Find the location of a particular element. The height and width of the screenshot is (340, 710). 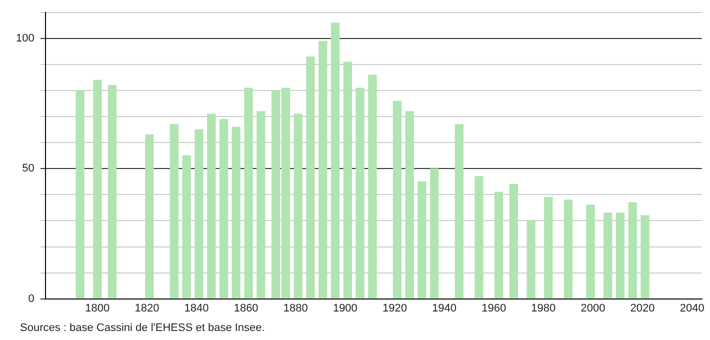

source-note: Sources : base Cassini de l'EHESS et base Insee. is located at coordinates (142, 328).